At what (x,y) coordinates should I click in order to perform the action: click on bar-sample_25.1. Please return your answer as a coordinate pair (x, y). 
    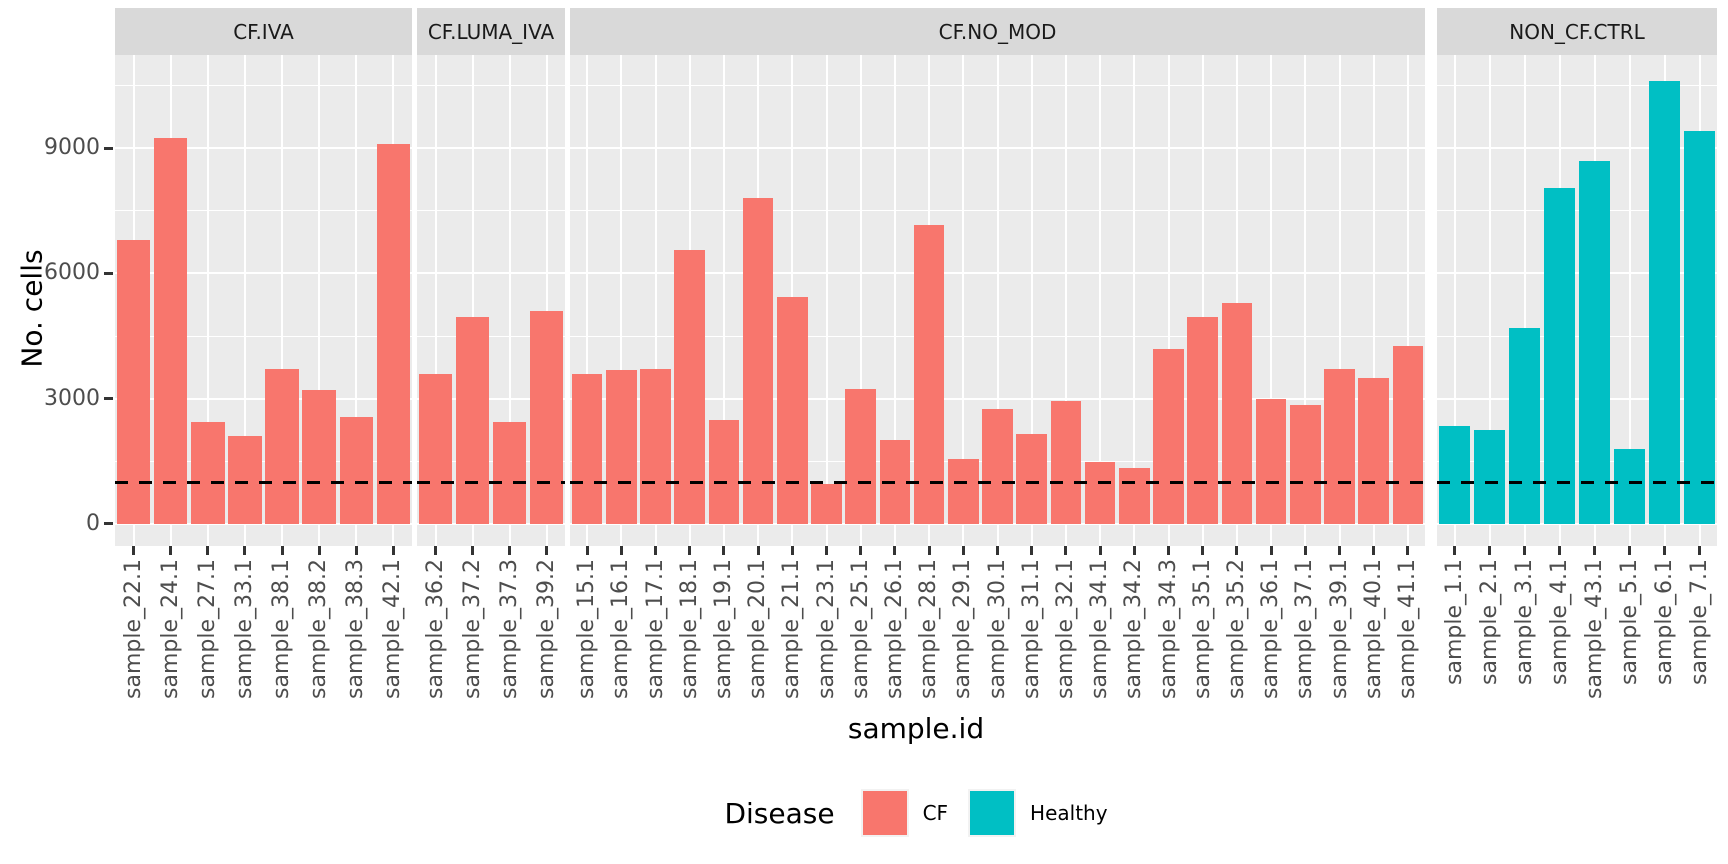
    Looking at the image, I should click on (861, 456).